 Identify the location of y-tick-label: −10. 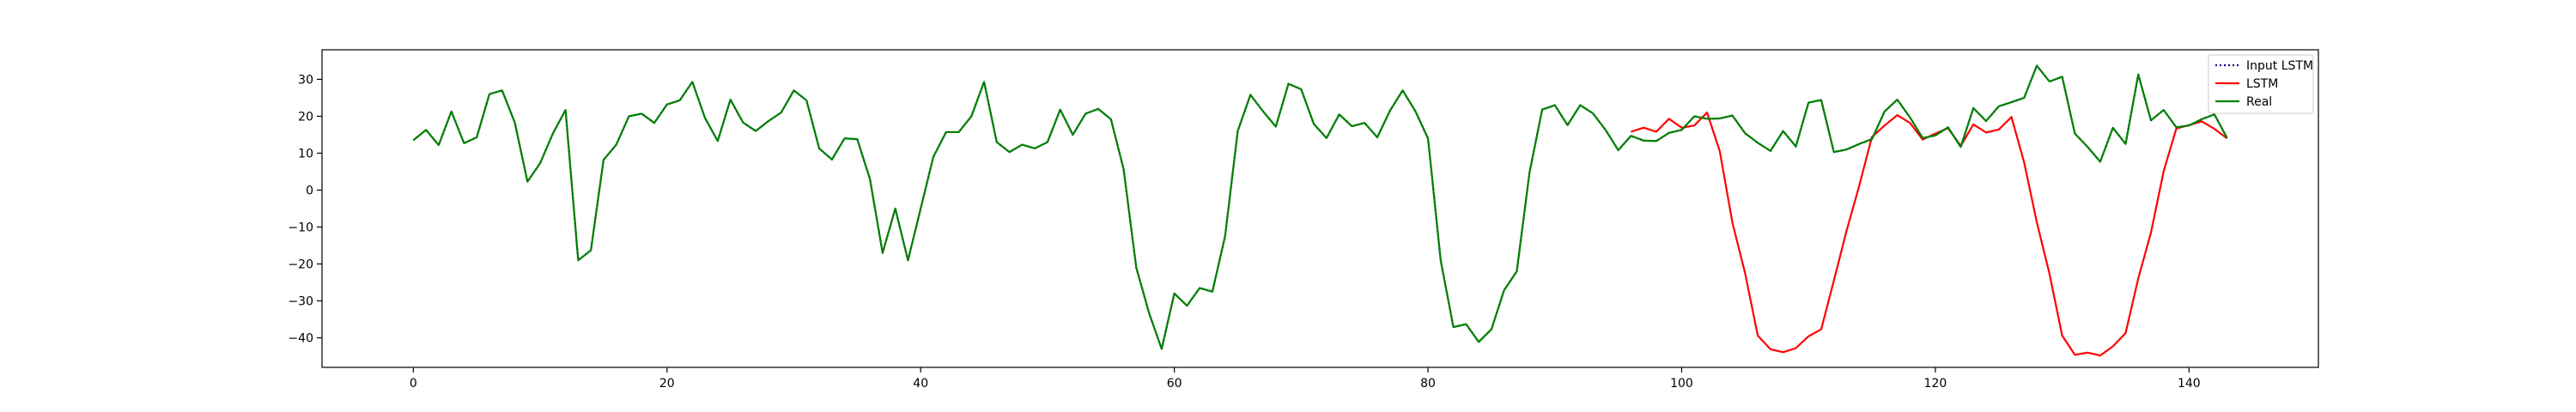
(301, 228).